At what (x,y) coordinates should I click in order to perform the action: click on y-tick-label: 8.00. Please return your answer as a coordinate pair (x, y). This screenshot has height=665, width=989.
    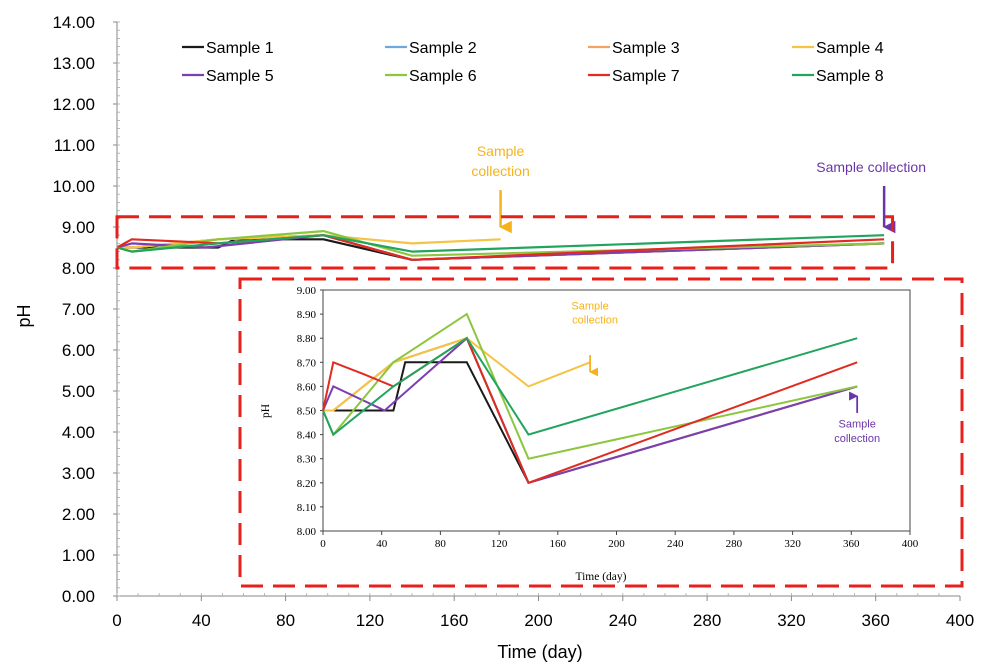
    Looking at the image, I should click on (78, 268).